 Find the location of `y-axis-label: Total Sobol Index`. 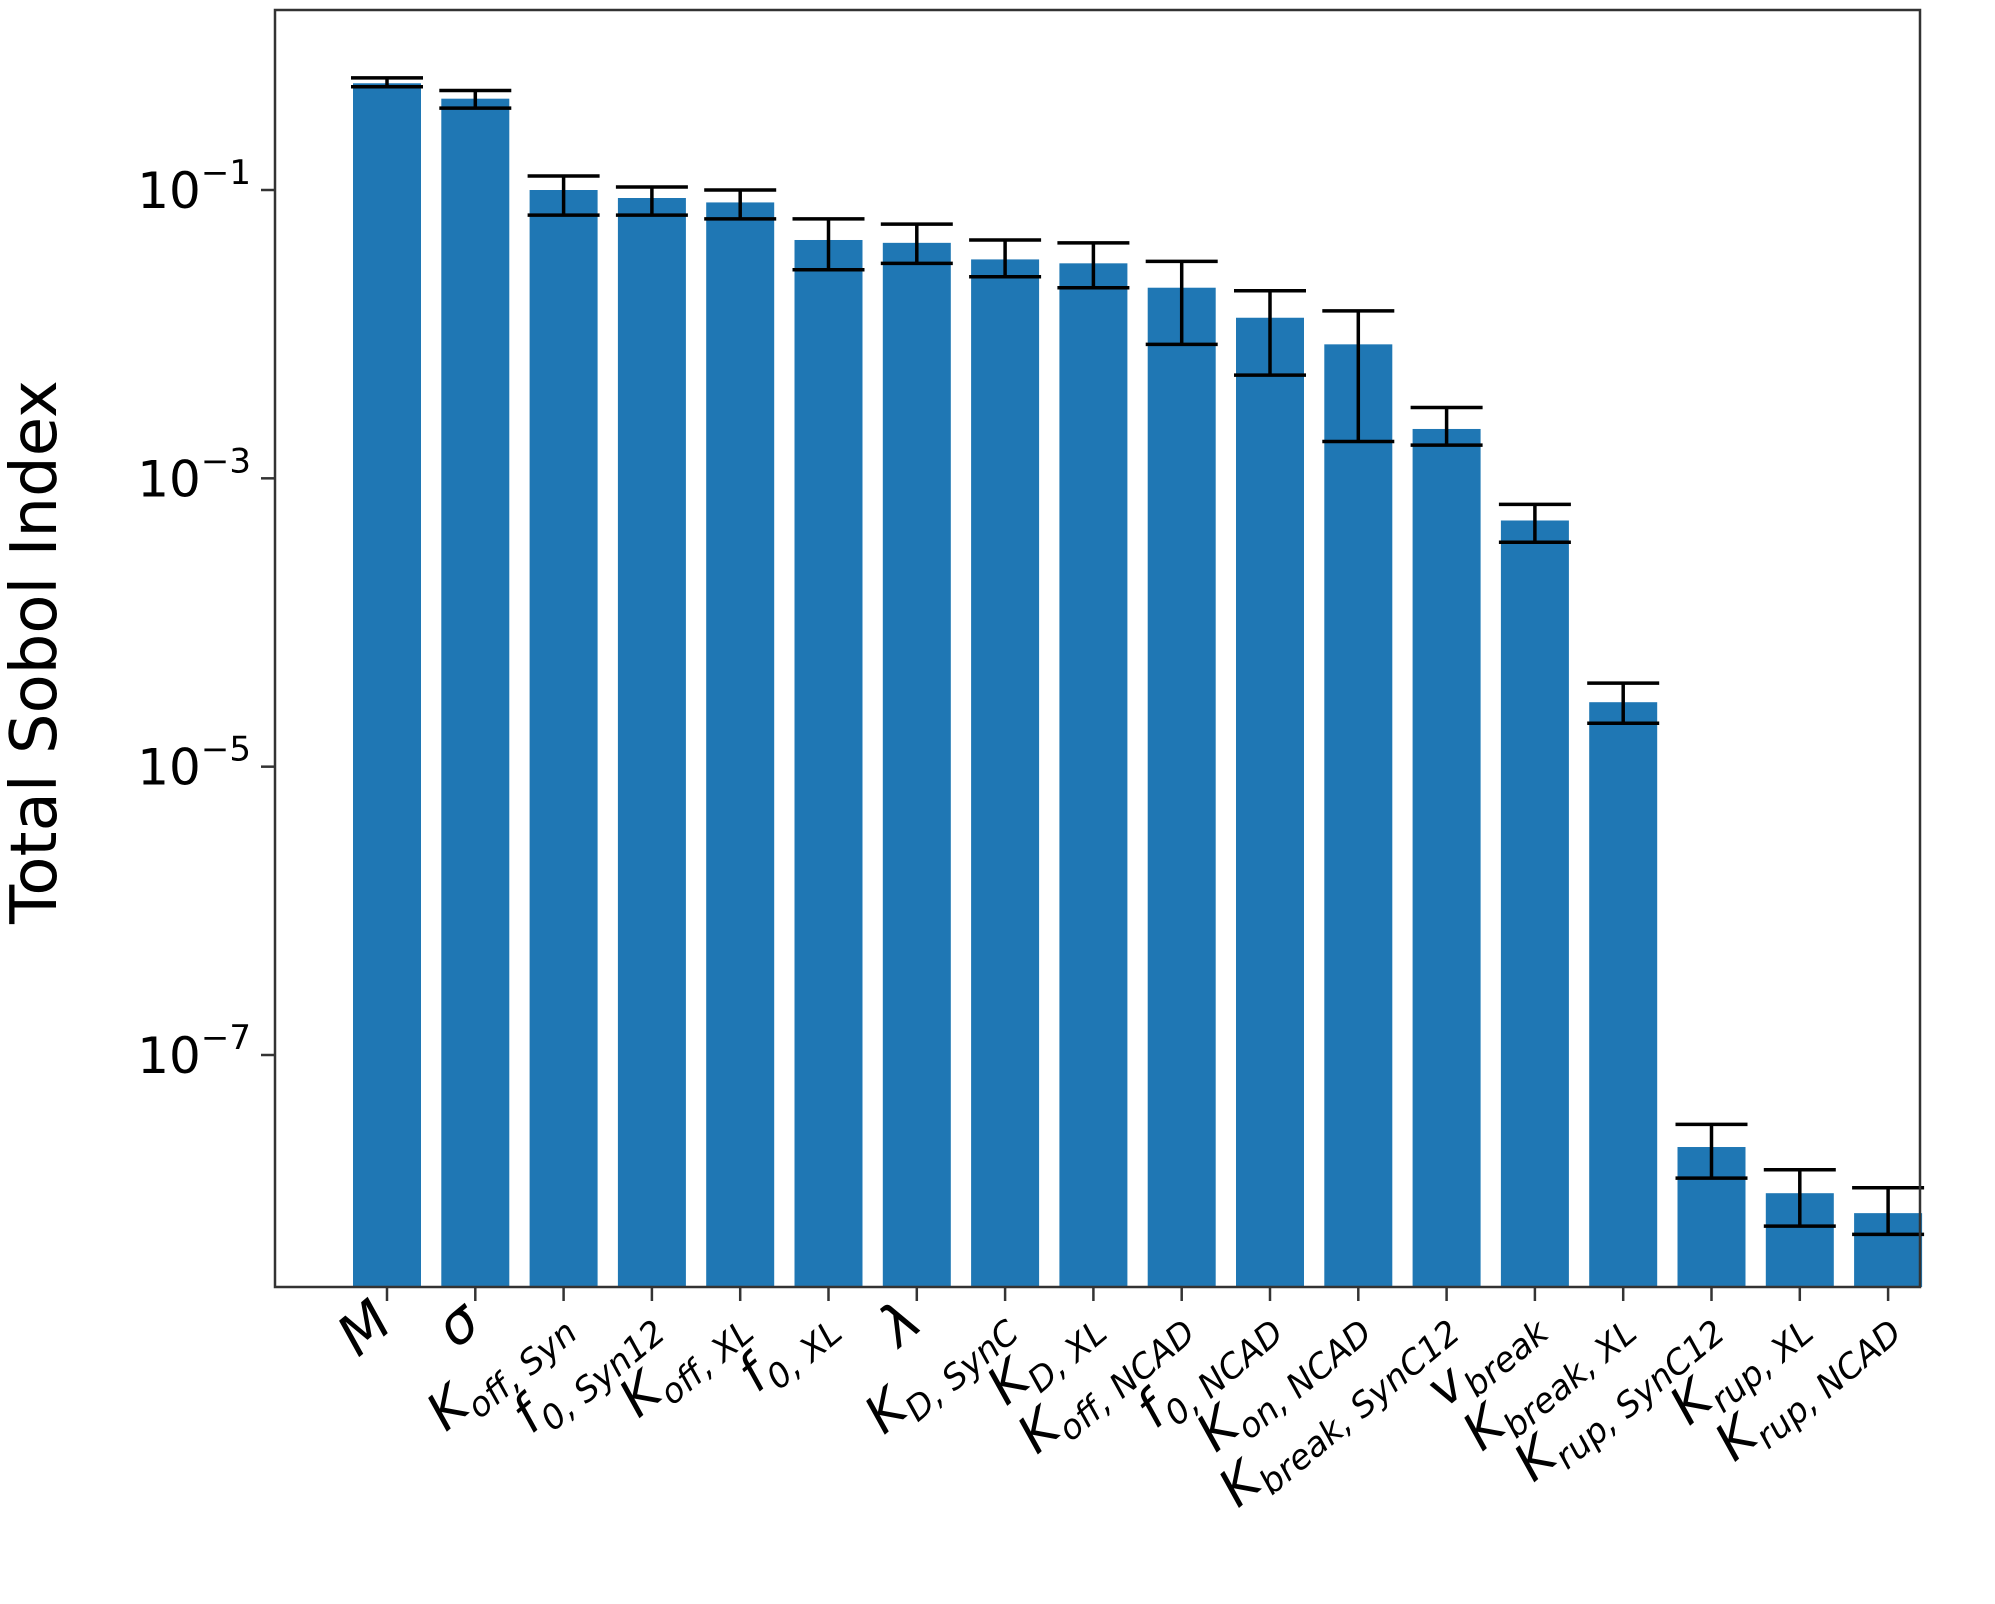

y-axis-label: Total Sobol Index is located at coordinates (36, 652).